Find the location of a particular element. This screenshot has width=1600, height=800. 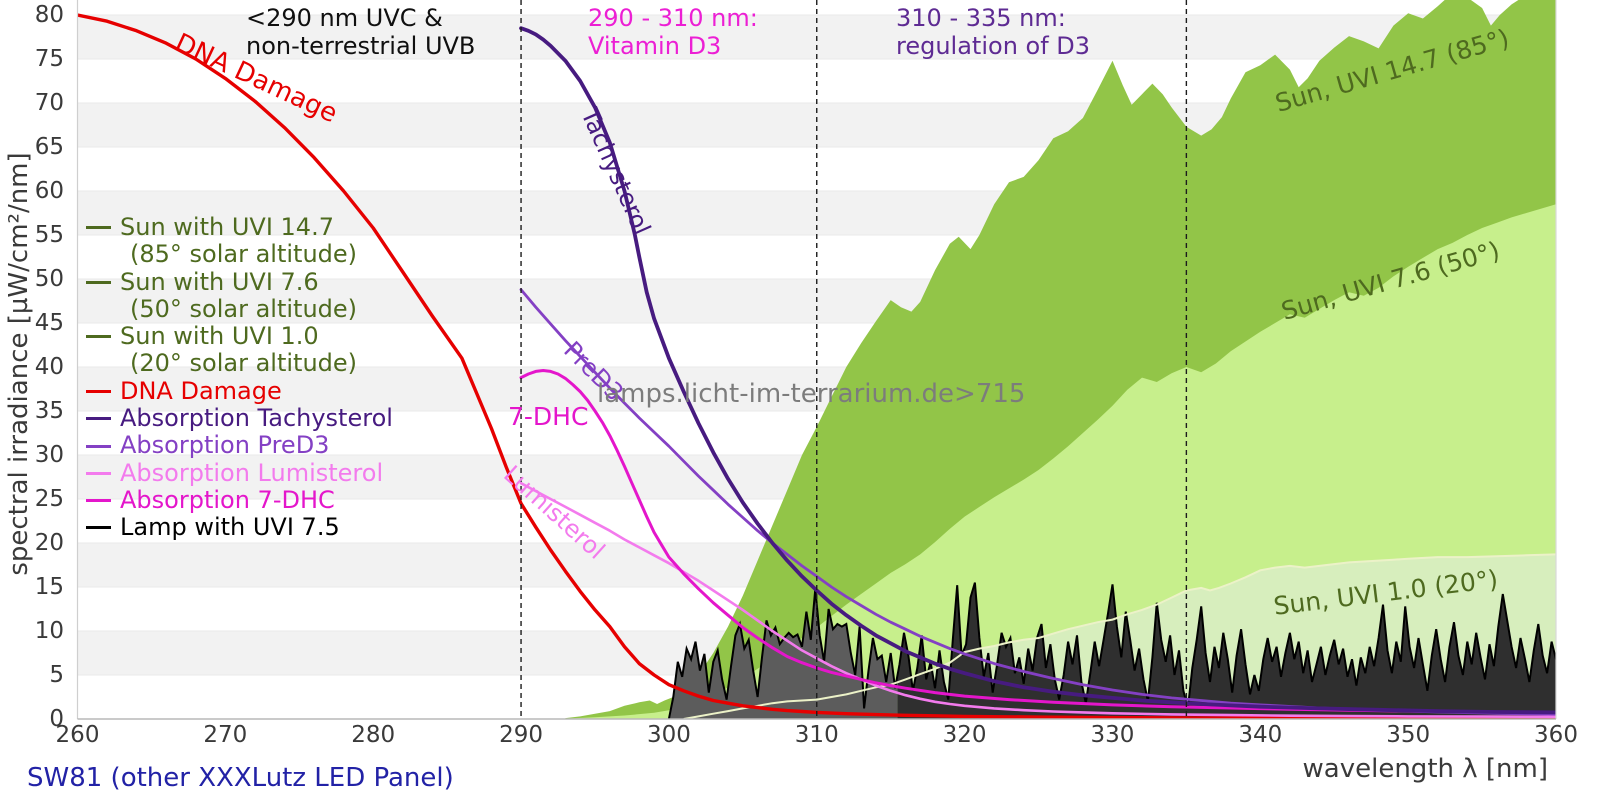

x-tick-label-310: 310 is located at coordinates (816, 735).